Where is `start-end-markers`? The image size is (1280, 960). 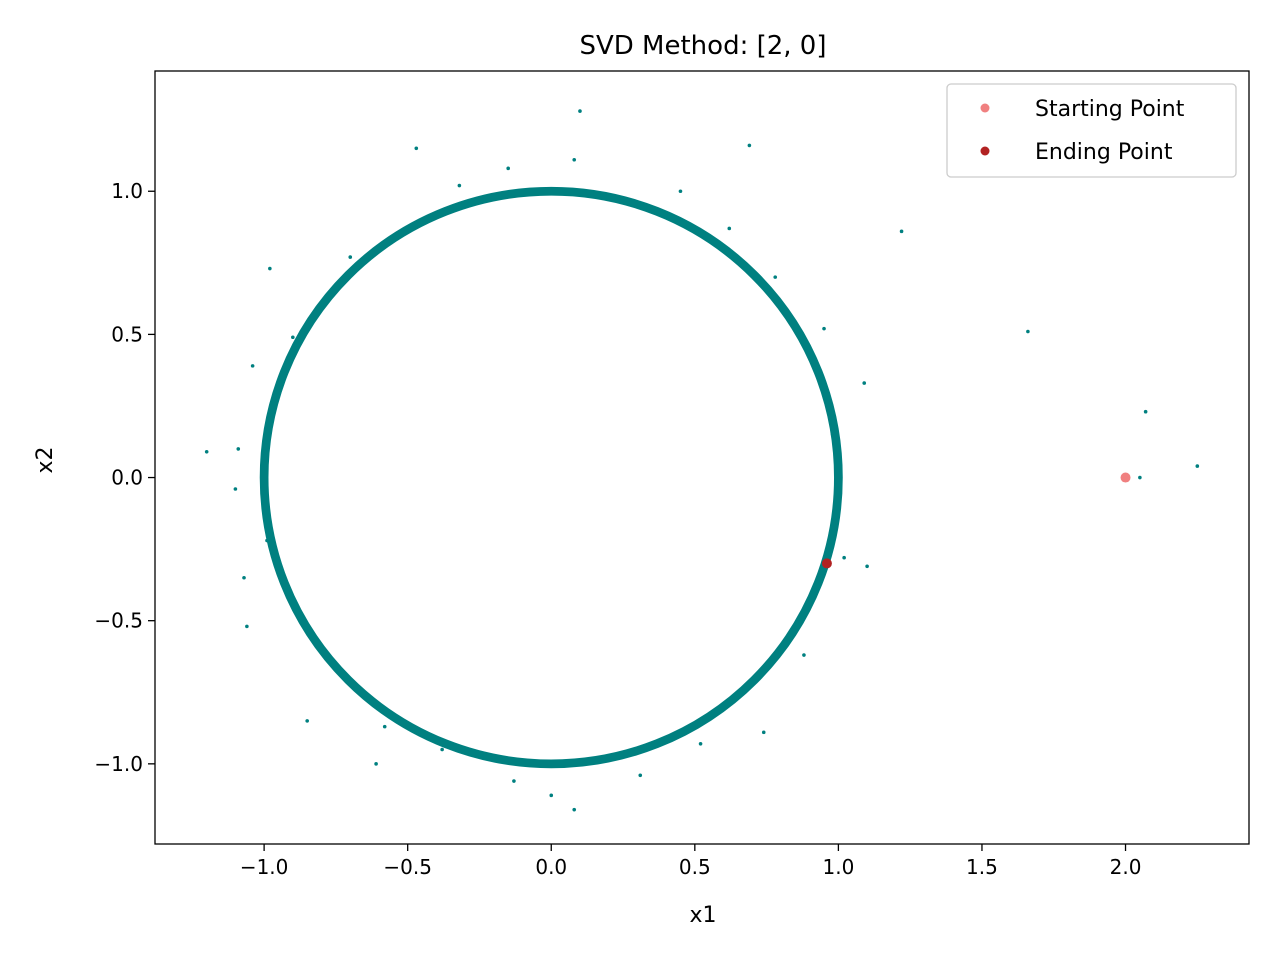 start-end-markers is located at coordinates (976, 520).